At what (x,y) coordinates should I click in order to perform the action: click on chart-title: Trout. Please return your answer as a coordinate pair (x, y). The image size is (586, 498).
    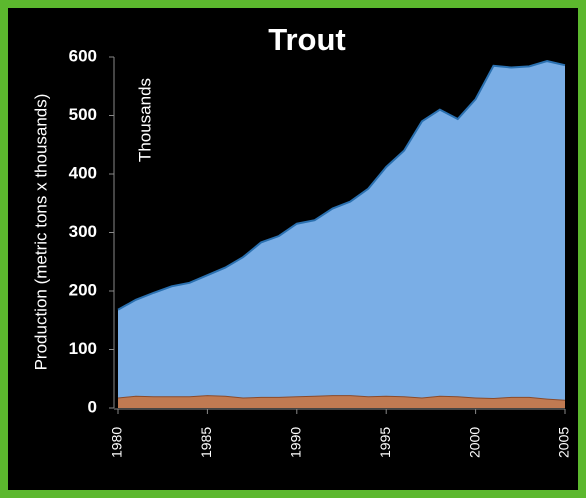
    Looking at the image, I should click on (307, 39).